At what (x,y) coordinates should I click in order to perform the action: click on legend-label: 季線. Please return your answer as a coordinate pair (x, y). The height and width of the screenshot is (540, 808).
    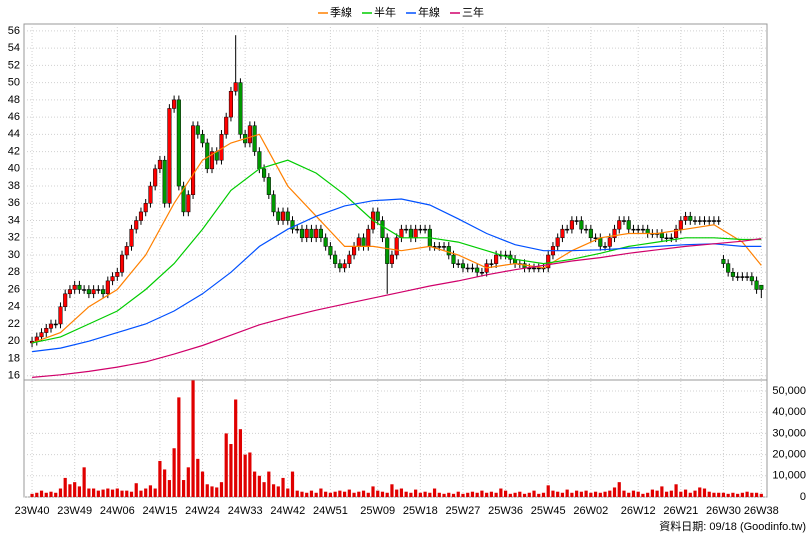
    Looking at the image, I should click on (341, 12).